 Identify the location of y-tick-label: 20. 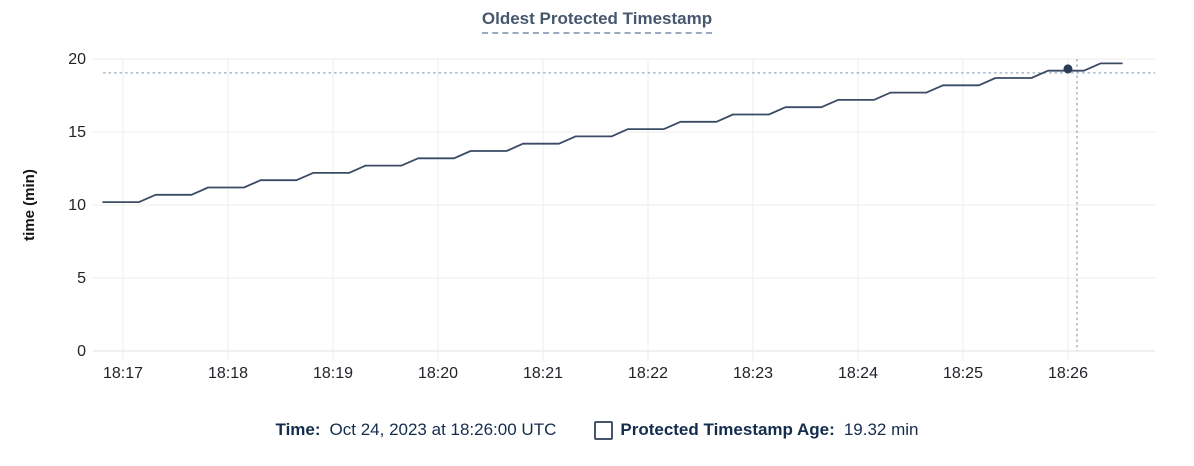
(77, 59).